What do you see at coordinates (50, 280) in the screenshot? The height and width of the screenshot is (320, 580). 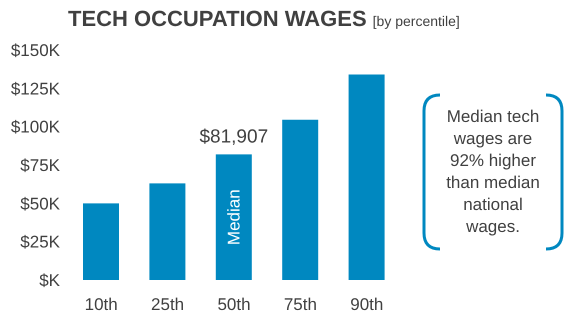 I see `y-tick-label: $K` at bounding box center [50, 280].